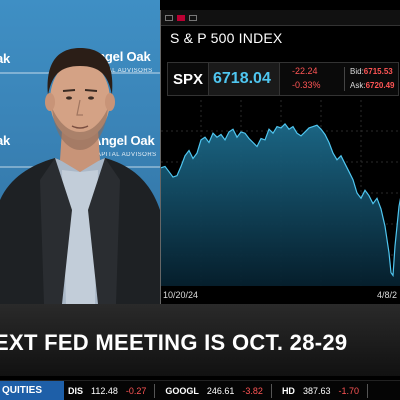  Describe the element at coordinates (387, 295) in the screenshot. I see `x-tick-label-end: 4/8/2` at that location.